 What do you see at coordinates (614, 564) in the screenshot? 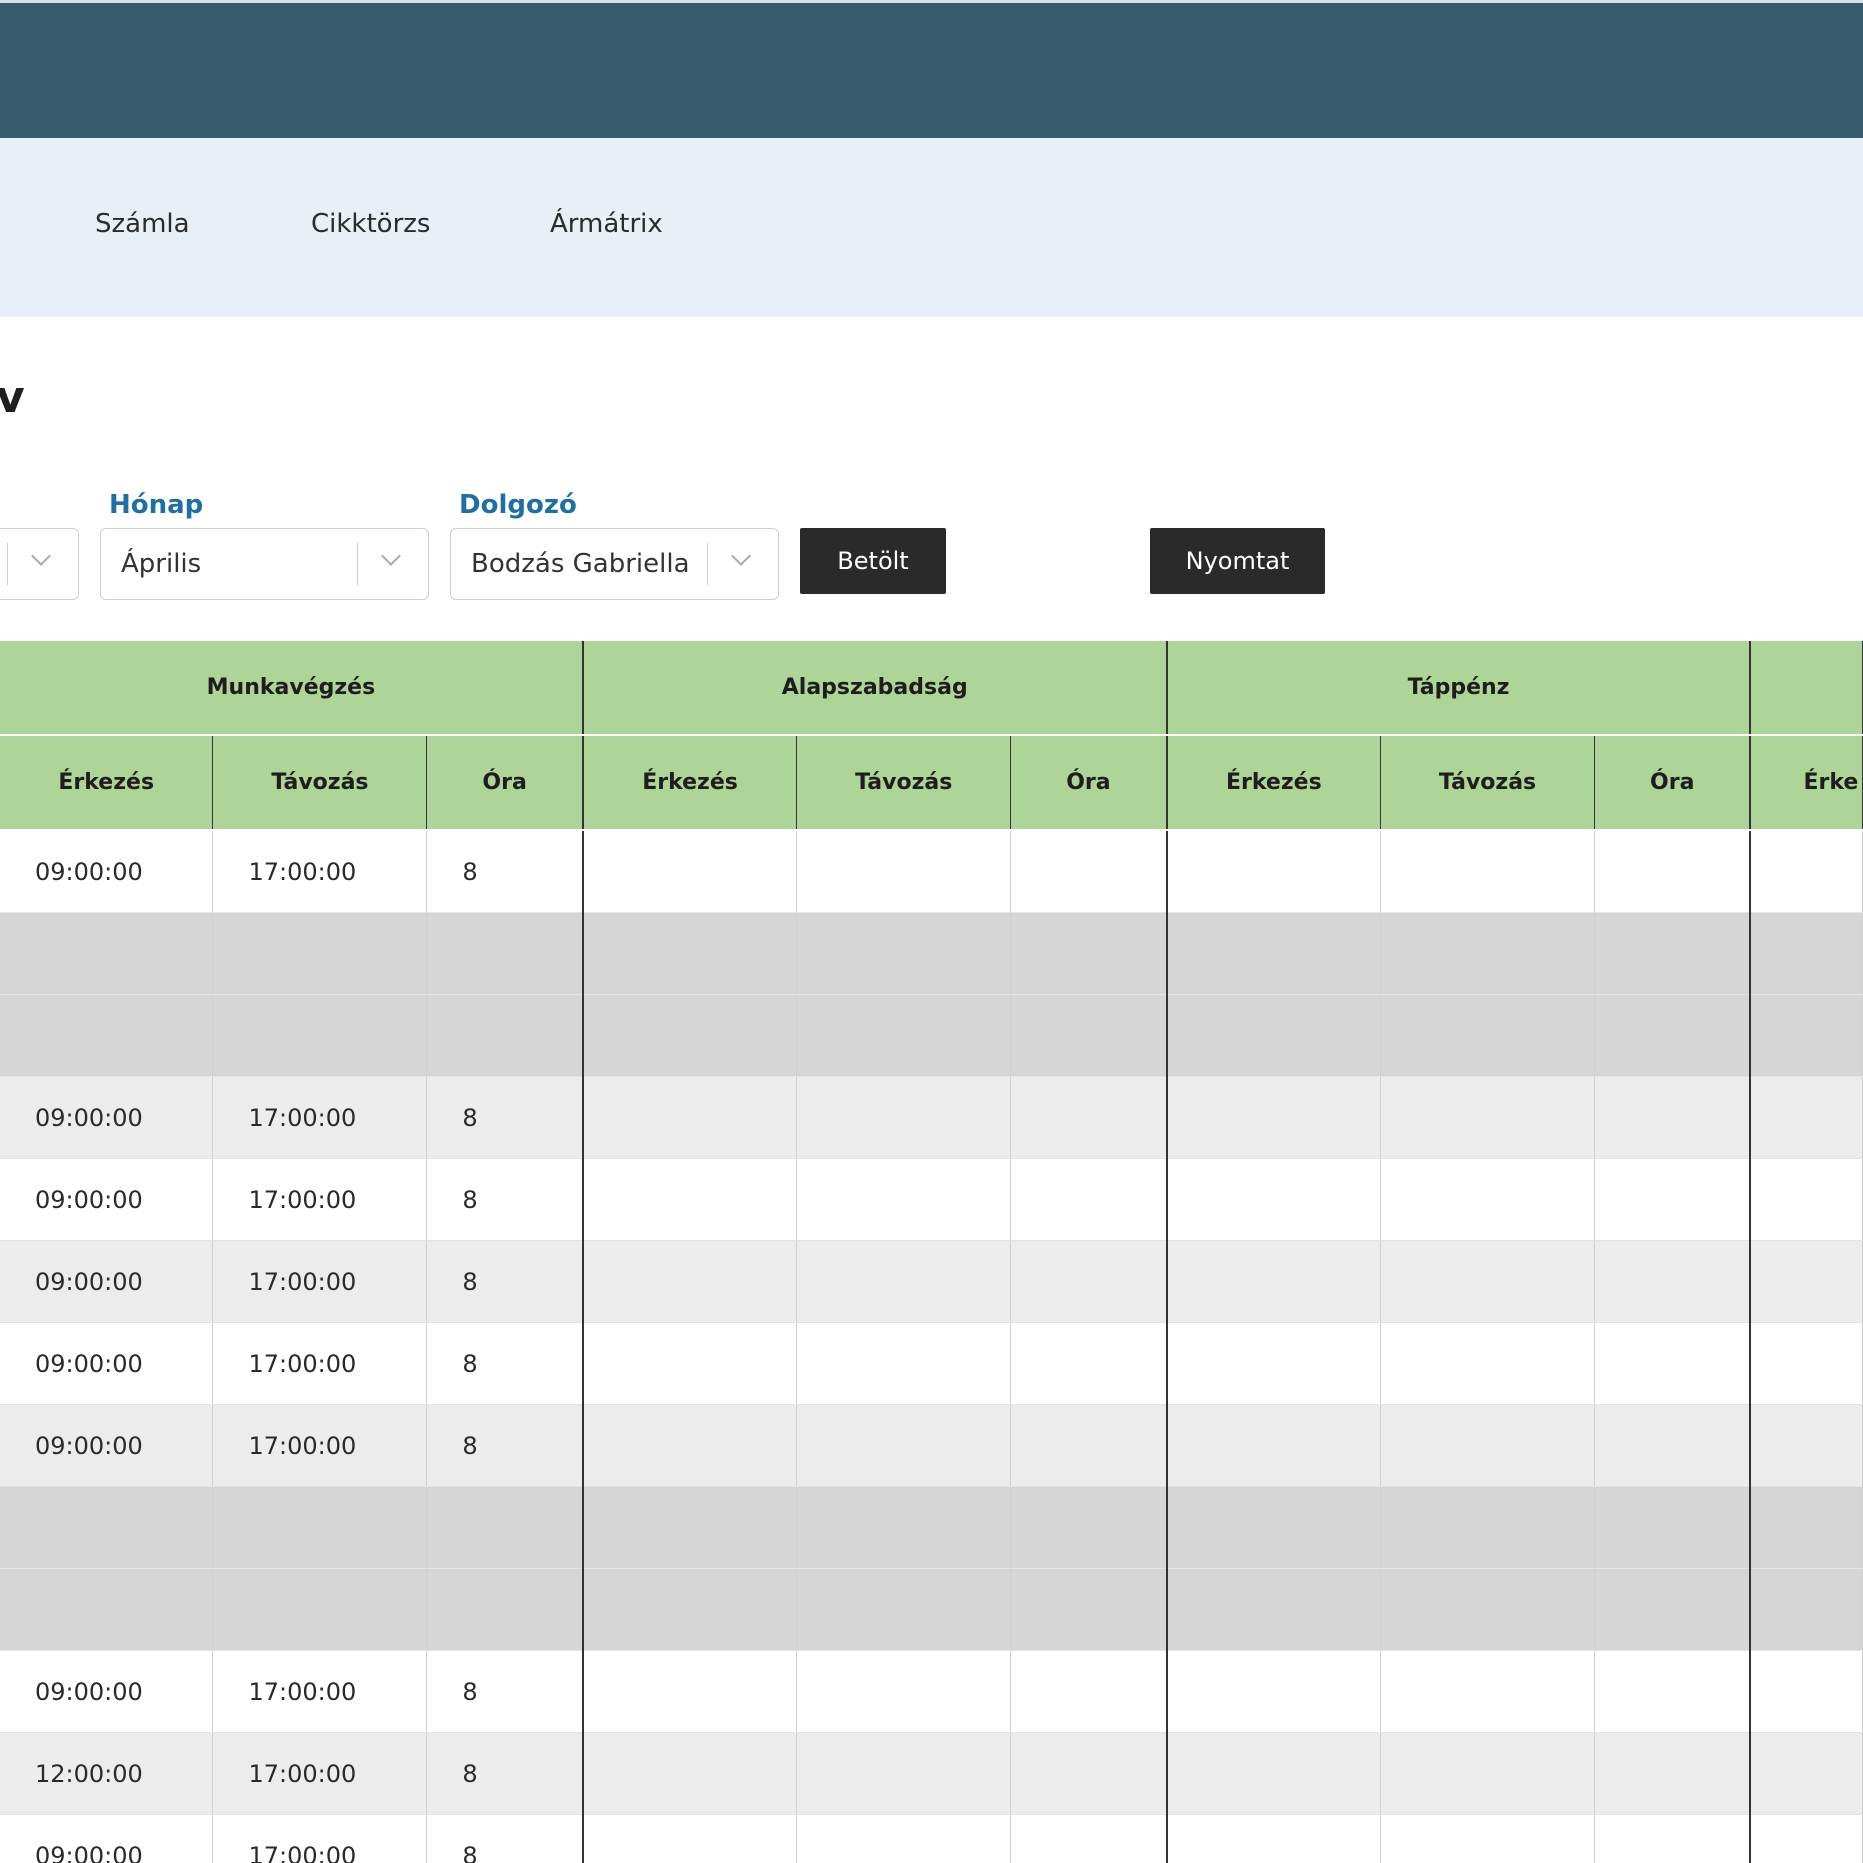
I see `employee-select: Bodzás Gabriella` at bounding box center [614, 564].